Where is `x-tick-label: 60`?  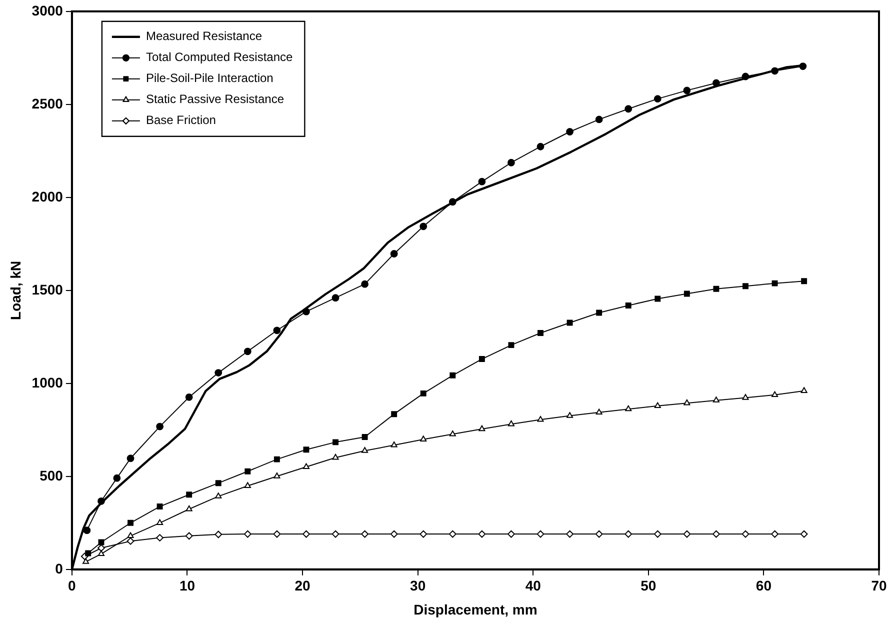 x-tick-label: 60 is located at coordinates (764, 586).